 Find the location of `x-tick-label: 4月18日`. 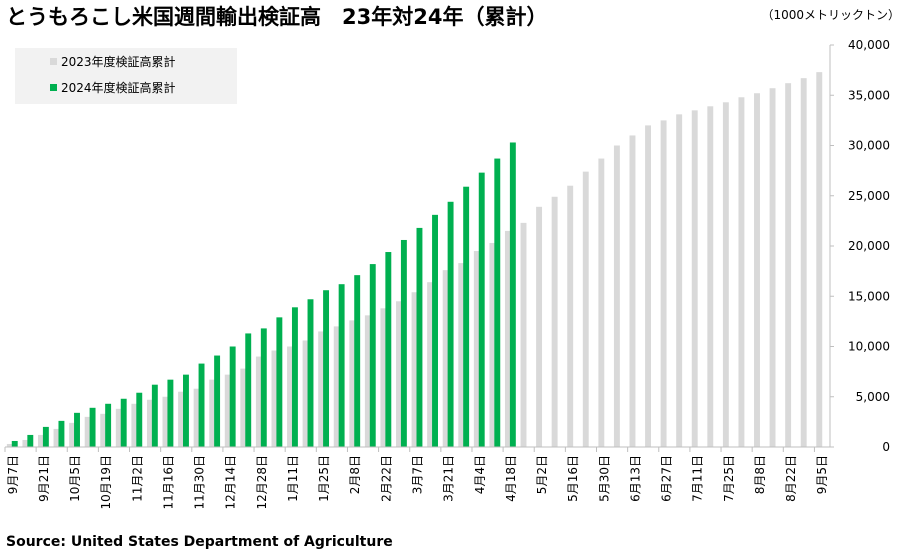

x-tick-label: 4月18日 is located at coordinates (511, 478).